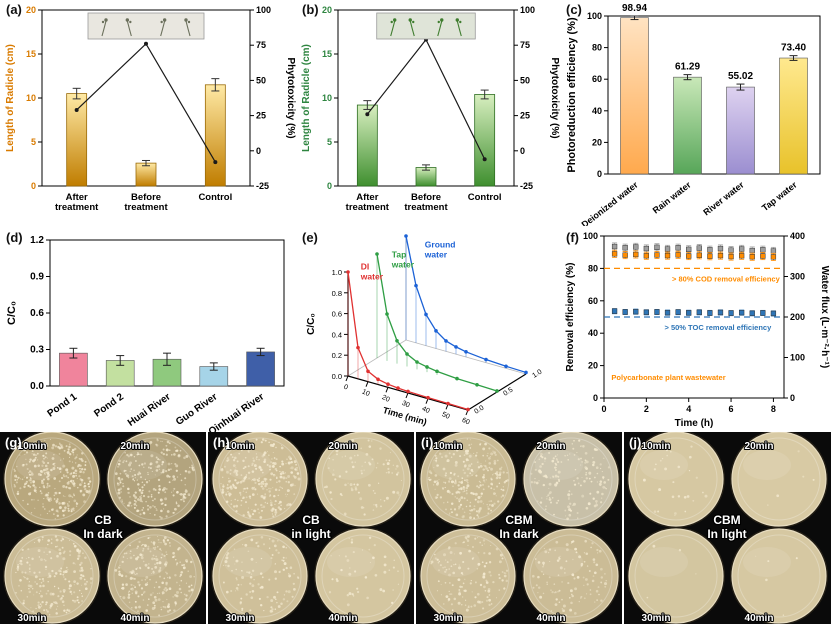 The height and width of the screenshot is (624, 831). What do you see at coordinates (595, 398) in the screenshot?
I see `left-tick-label: 0` at bounding box center [595, 398].